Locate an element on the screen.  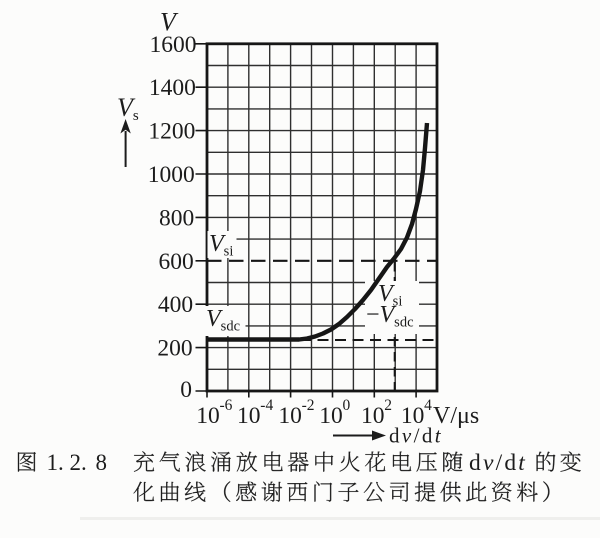
svg-text: -4 is located at coordinates (266, 405).